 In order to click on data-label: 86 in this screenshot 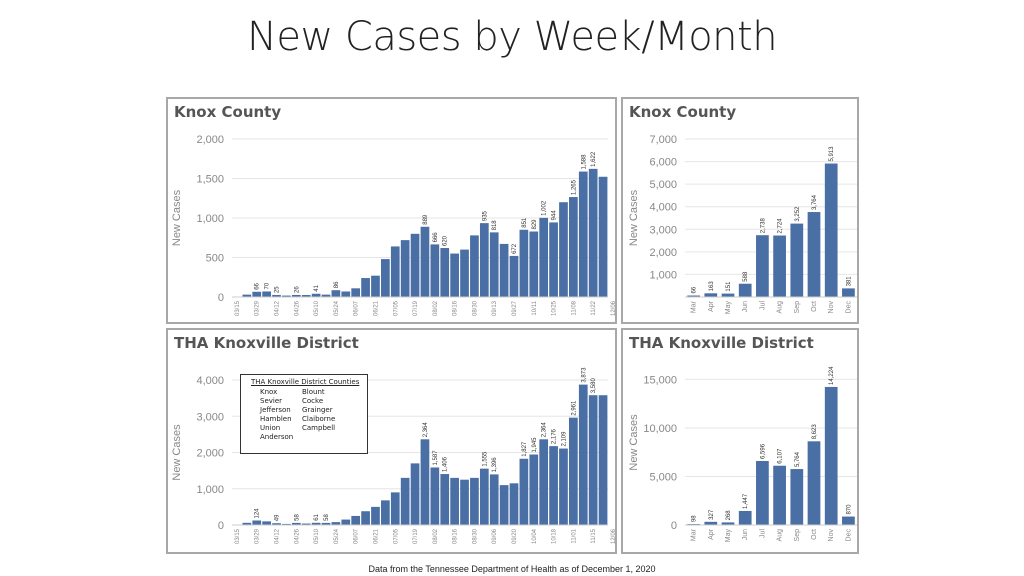, I will do `click(337, 284)`.